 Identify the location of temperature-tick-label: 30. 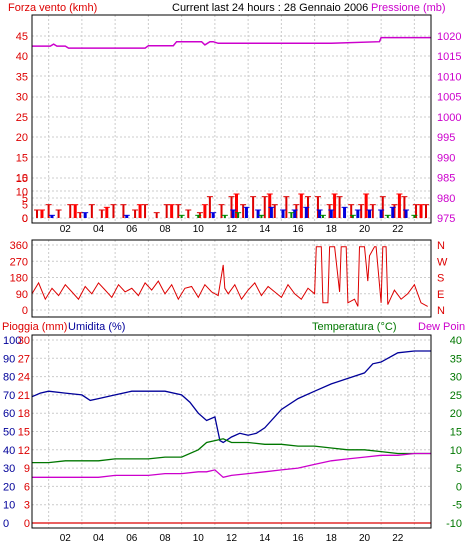
(456, 378).